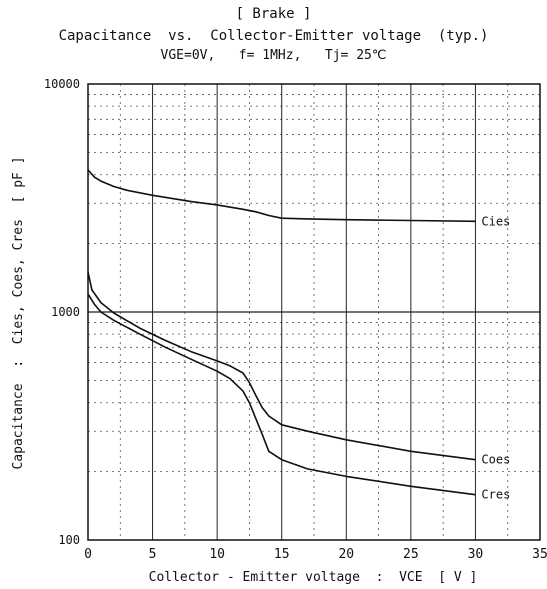  What do you see at coordinates (346, 554) in the screenshot?
I see `x-tick-label: 20` at bounding box center [346, 554].